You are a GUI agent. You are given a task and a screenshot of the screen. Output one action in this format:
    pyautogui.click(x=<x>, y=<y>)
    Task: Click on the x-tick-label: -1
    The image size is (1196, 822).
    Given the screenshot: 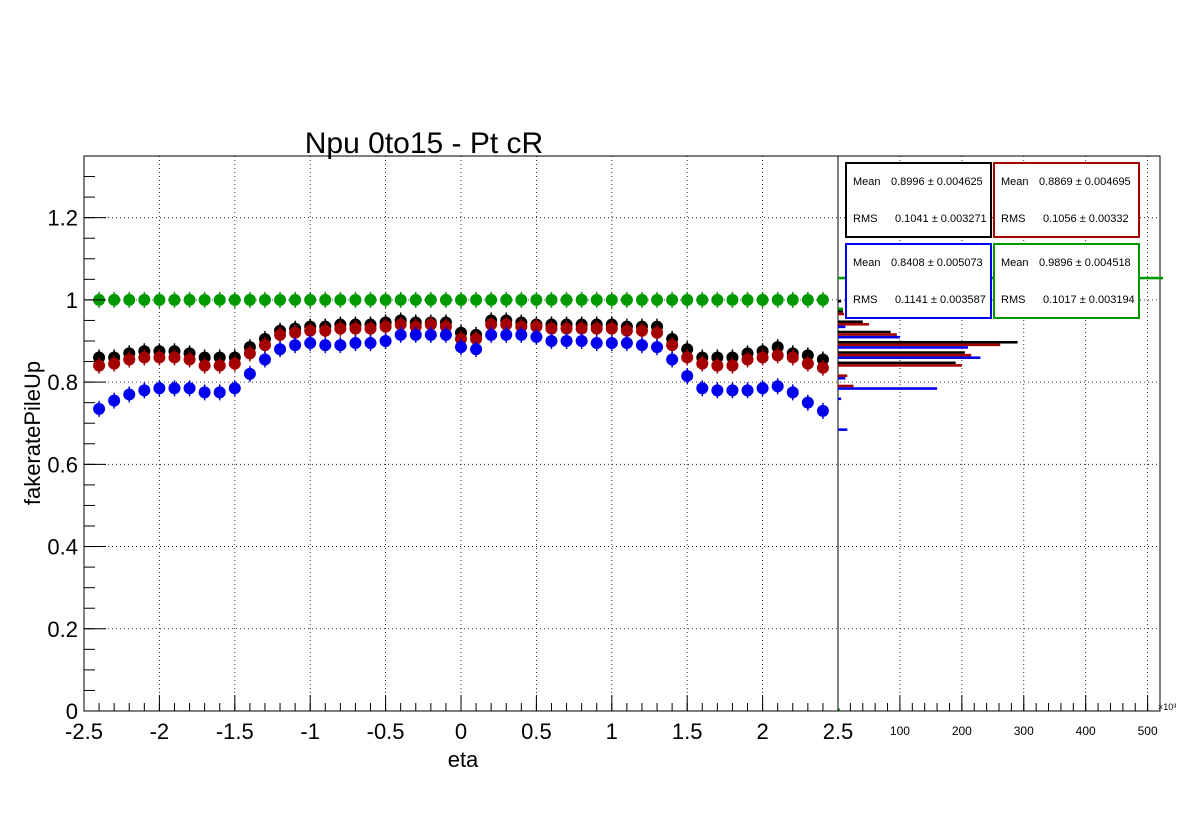 What is the action you would take?
    pyautogui.click(x=310, y=731)
    